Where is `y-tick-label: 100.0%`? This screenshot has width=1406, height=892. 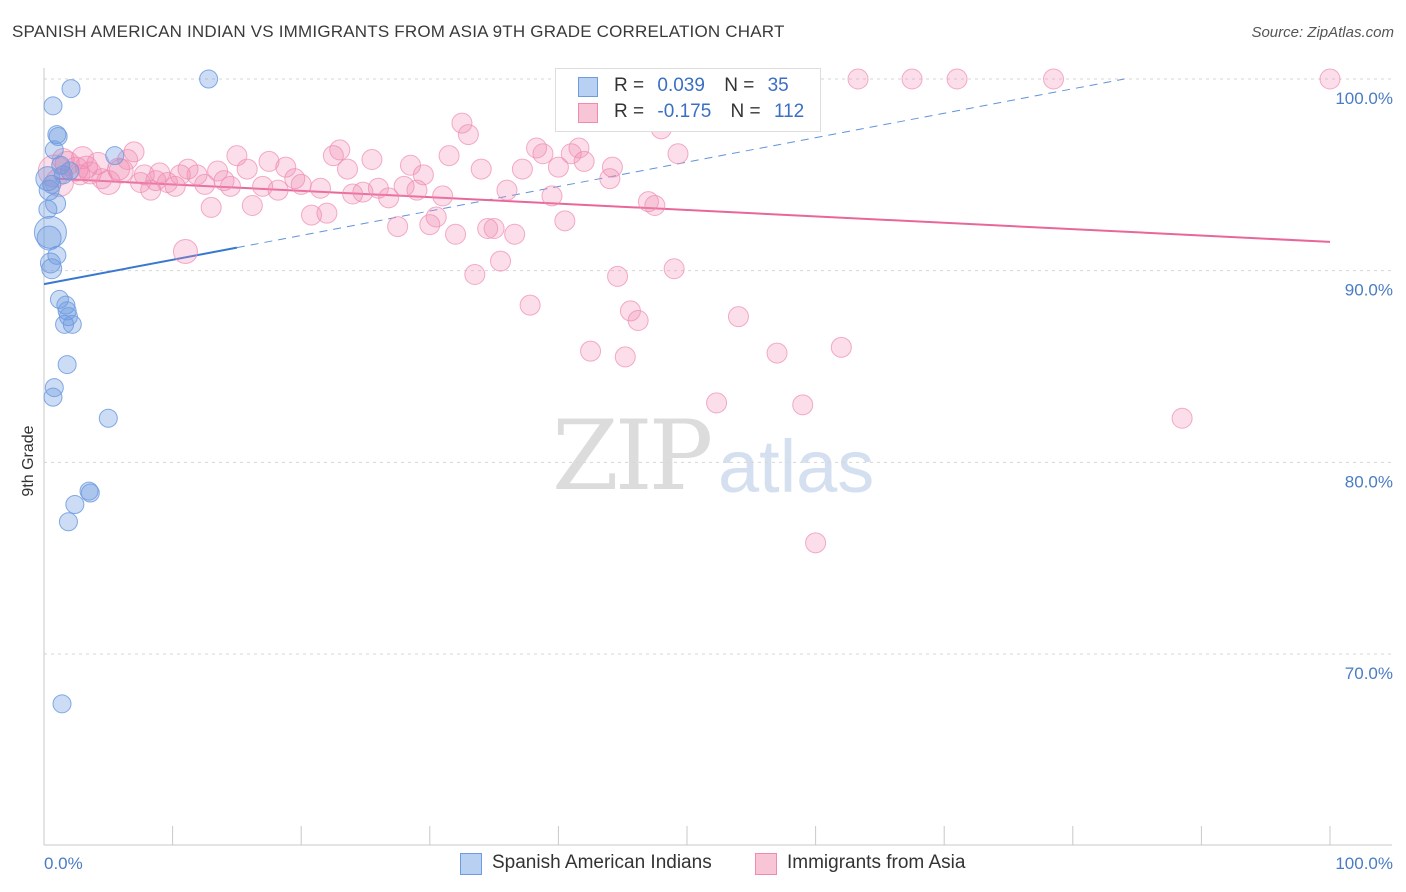
y-tick-label: 100.0% is located at coordinates (1364, 98).